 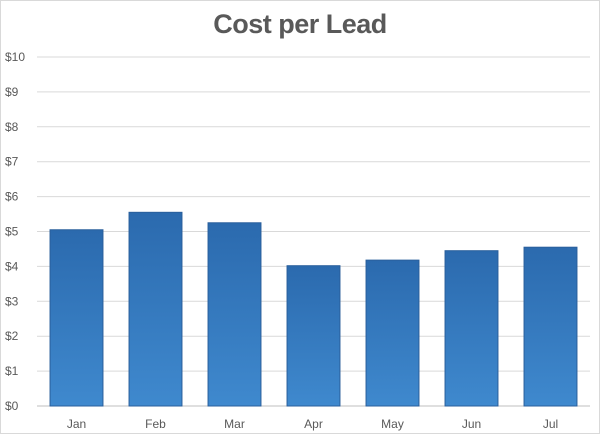 What do you see at coordinates (12, 336) in the screenshot?
I see `y-tick-label: $2` at bounding box center [12, 336].